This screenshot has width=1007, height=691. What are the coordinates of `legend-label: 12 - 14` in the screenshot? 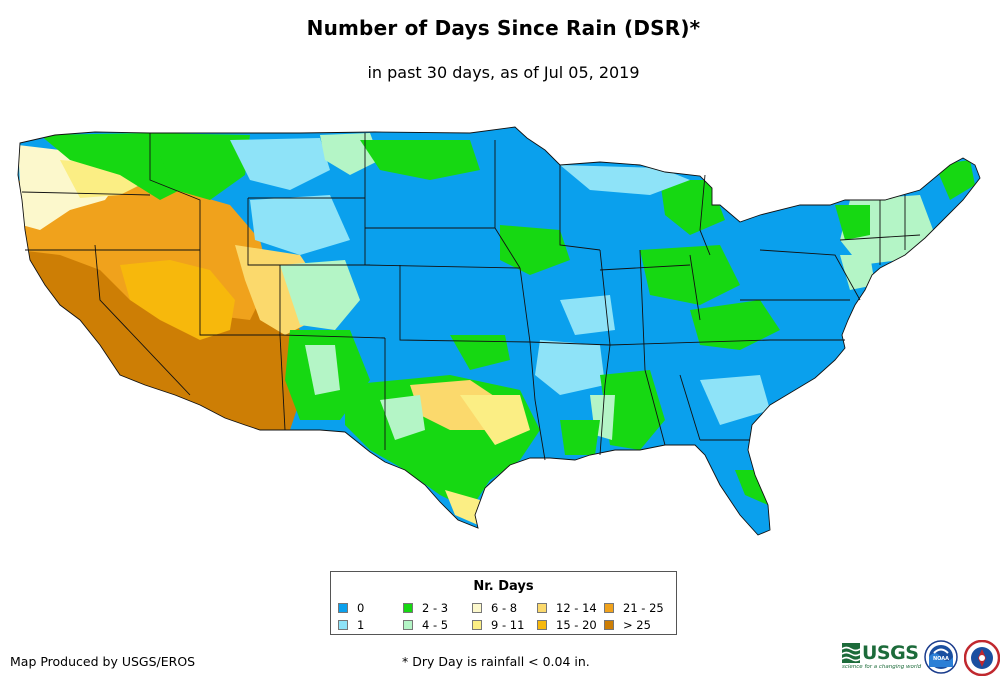 It's located at (576, 608).